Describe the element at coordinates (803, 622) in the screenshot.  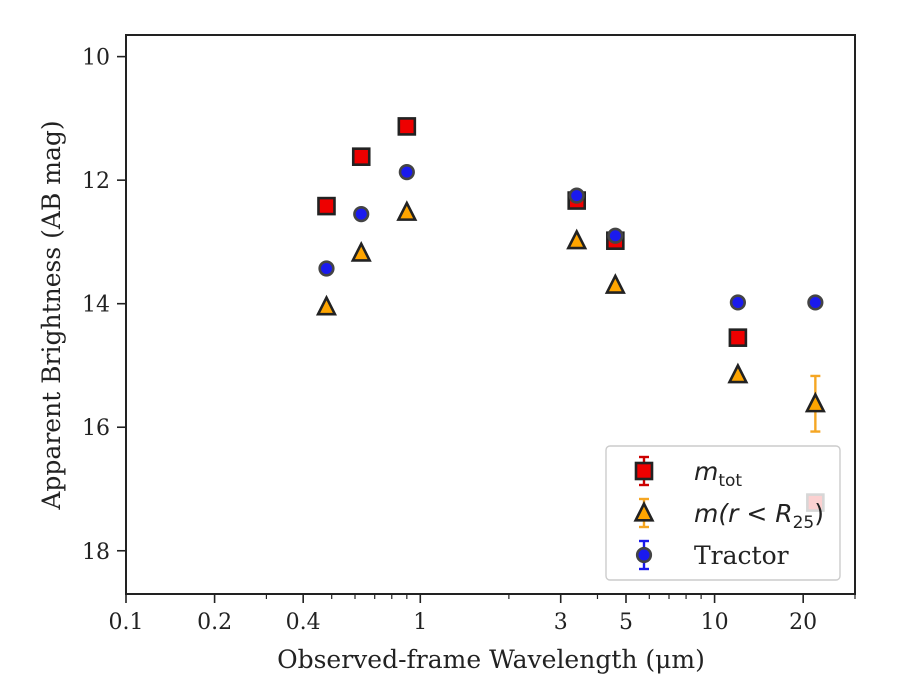
I see `x-tick-label: 20` at that location.